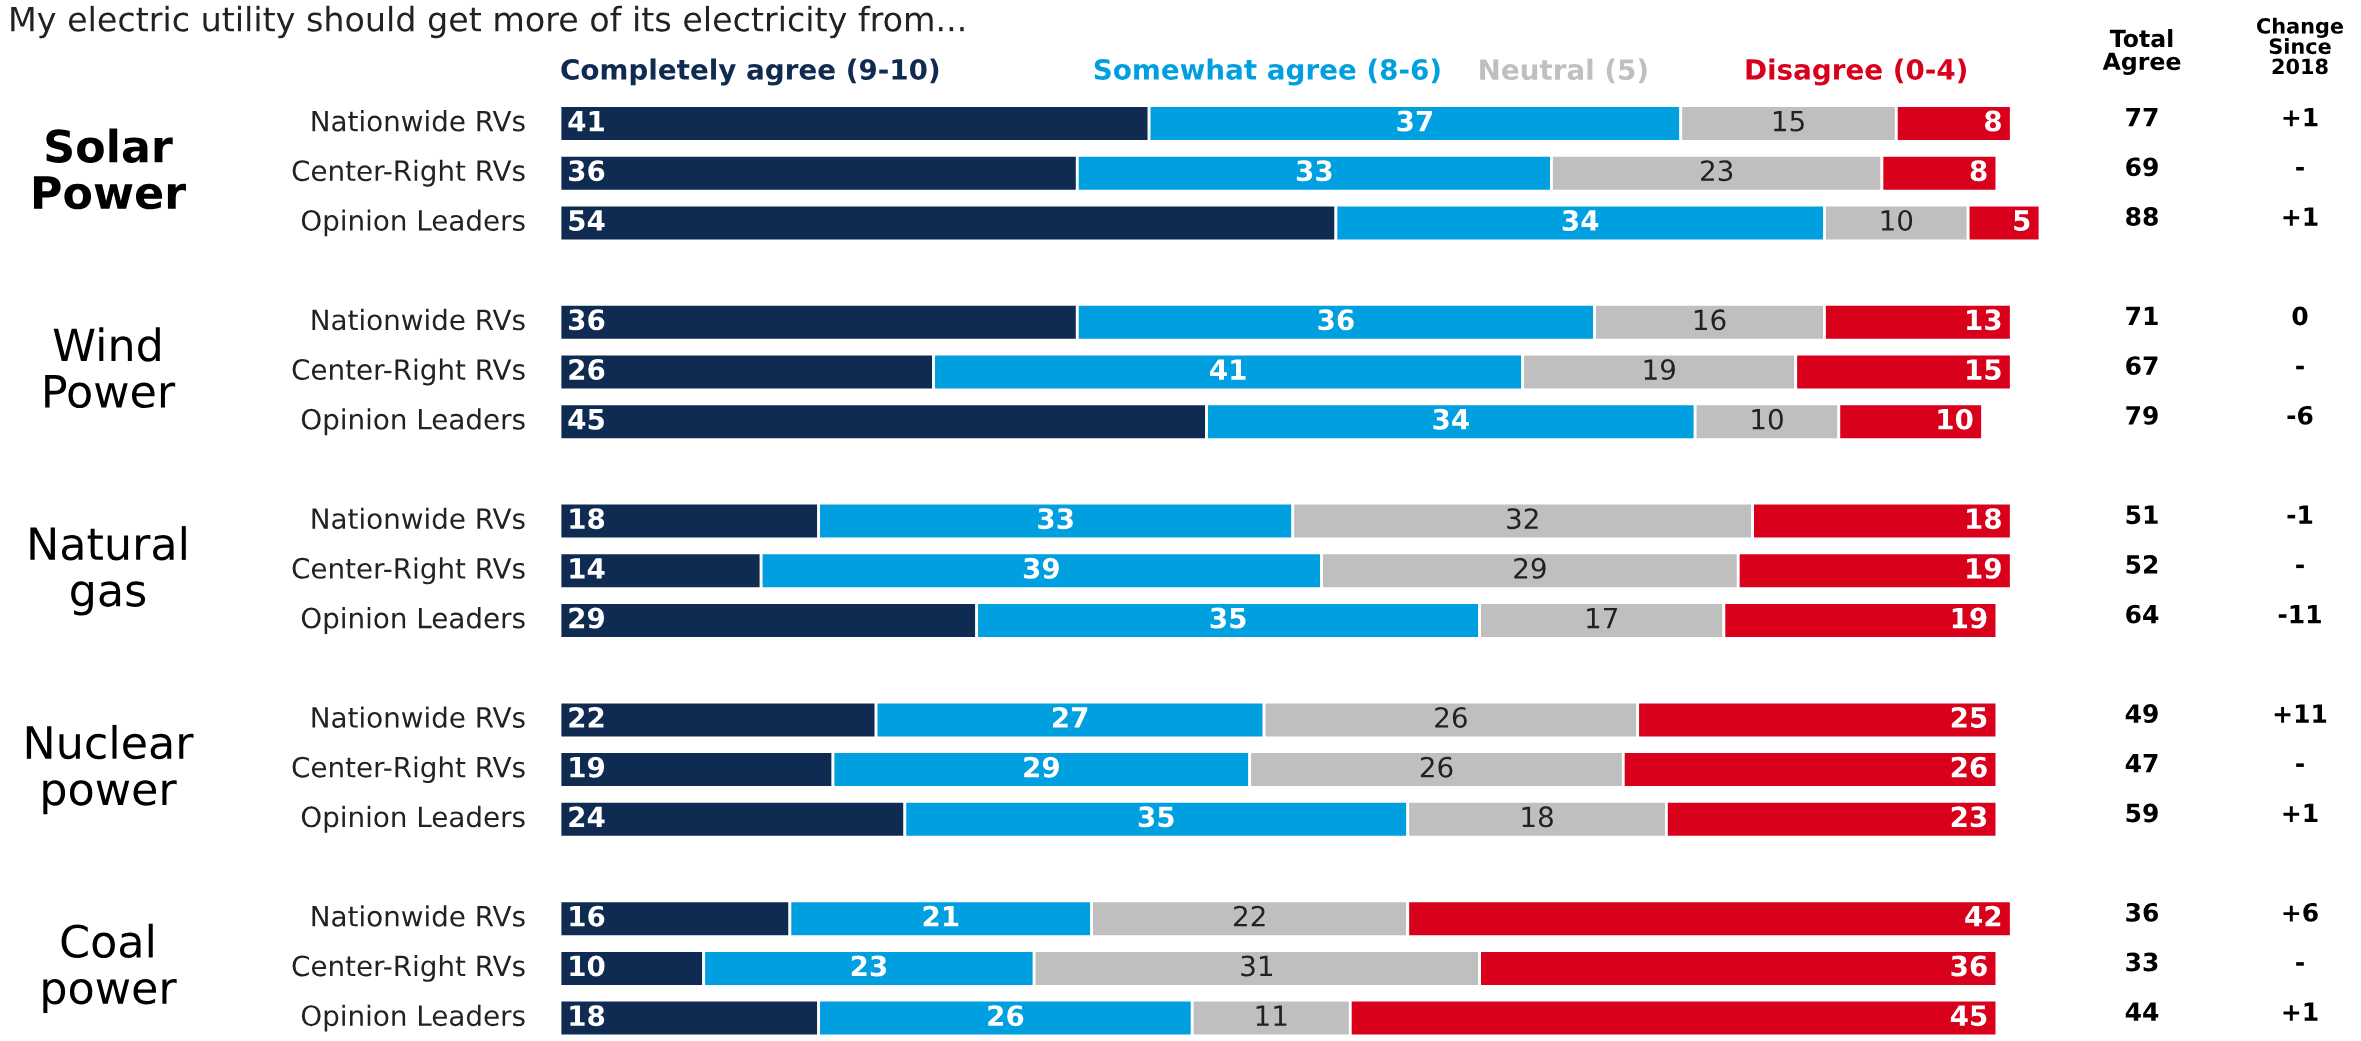 The image size is (2361, 1041). Describe the element at coordinates (587, 816) in the screenshot. I see `data-label: 24` at that location.